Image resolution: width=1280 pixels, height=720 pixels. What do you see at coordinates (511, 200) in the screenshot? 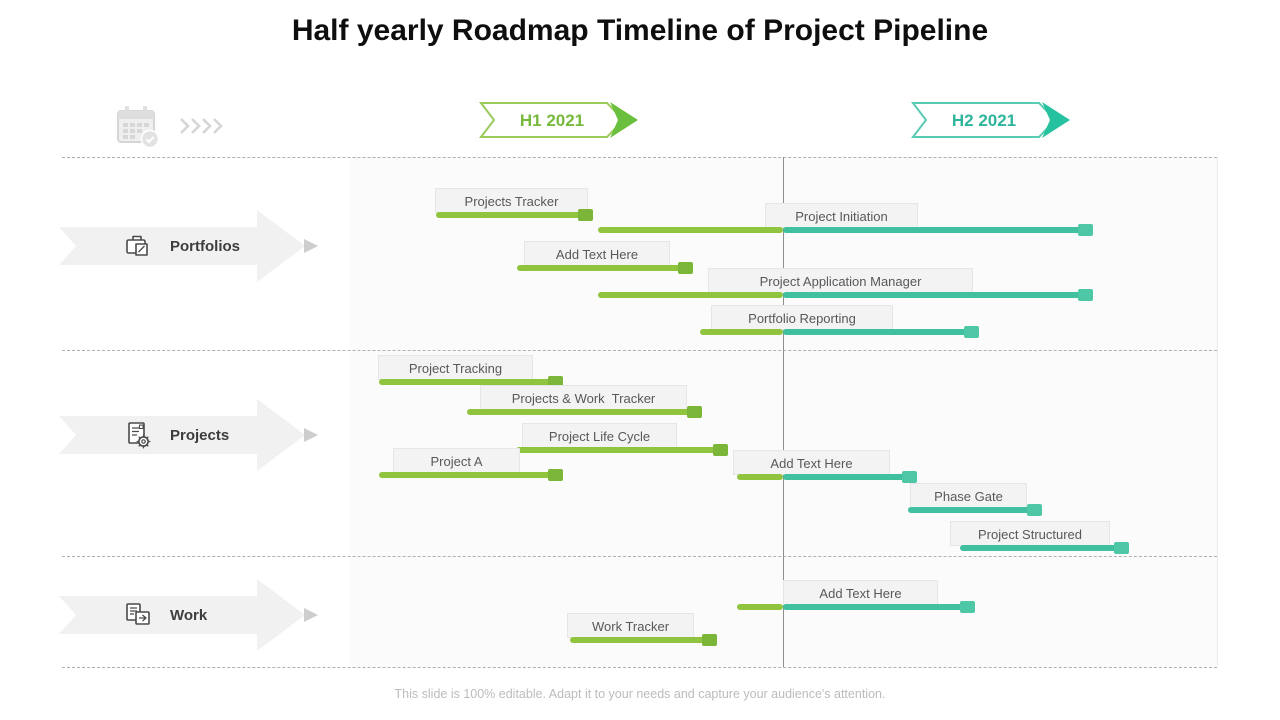
I see `task-label: Projects Tracker` at bounding box center [511, 200].